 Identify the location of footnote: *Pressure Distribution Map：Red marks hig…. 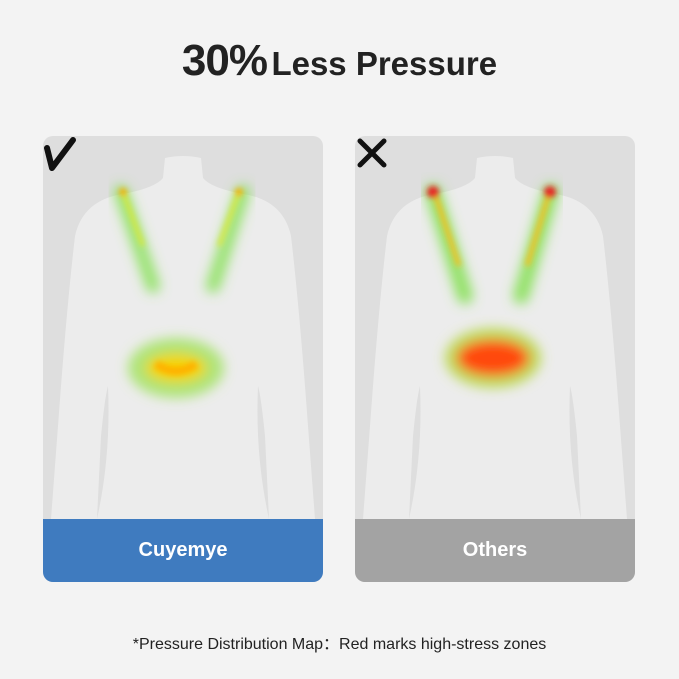
(339, 644).